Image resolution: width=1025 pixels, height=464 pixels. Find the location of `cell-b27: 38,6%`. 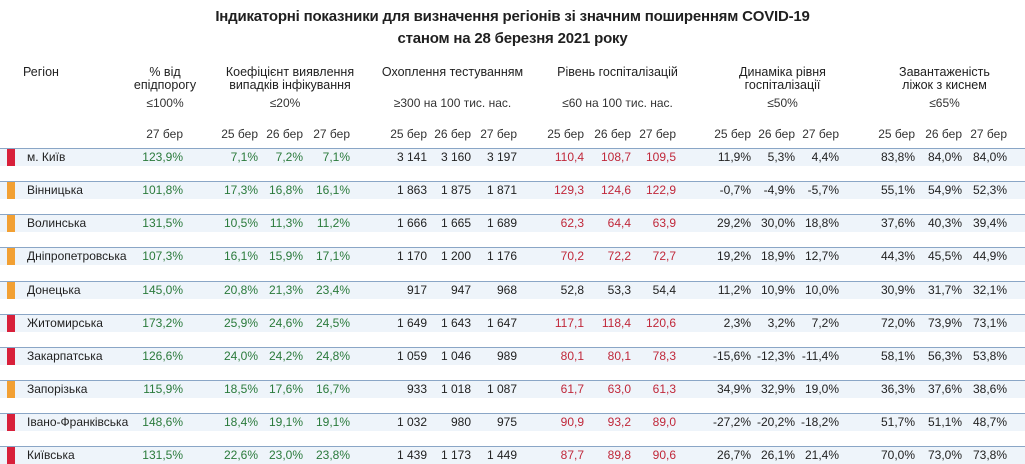

cell-b27: 38,6% is located at coordinates (989, 389).